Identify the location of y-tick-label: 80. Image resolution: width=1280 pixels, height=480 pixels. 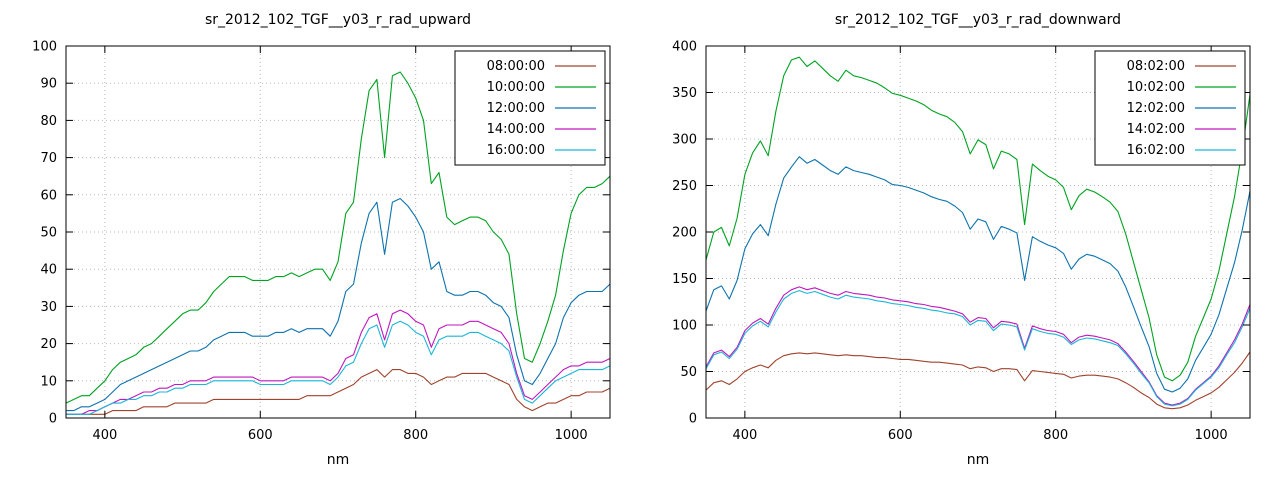
(48, 121).